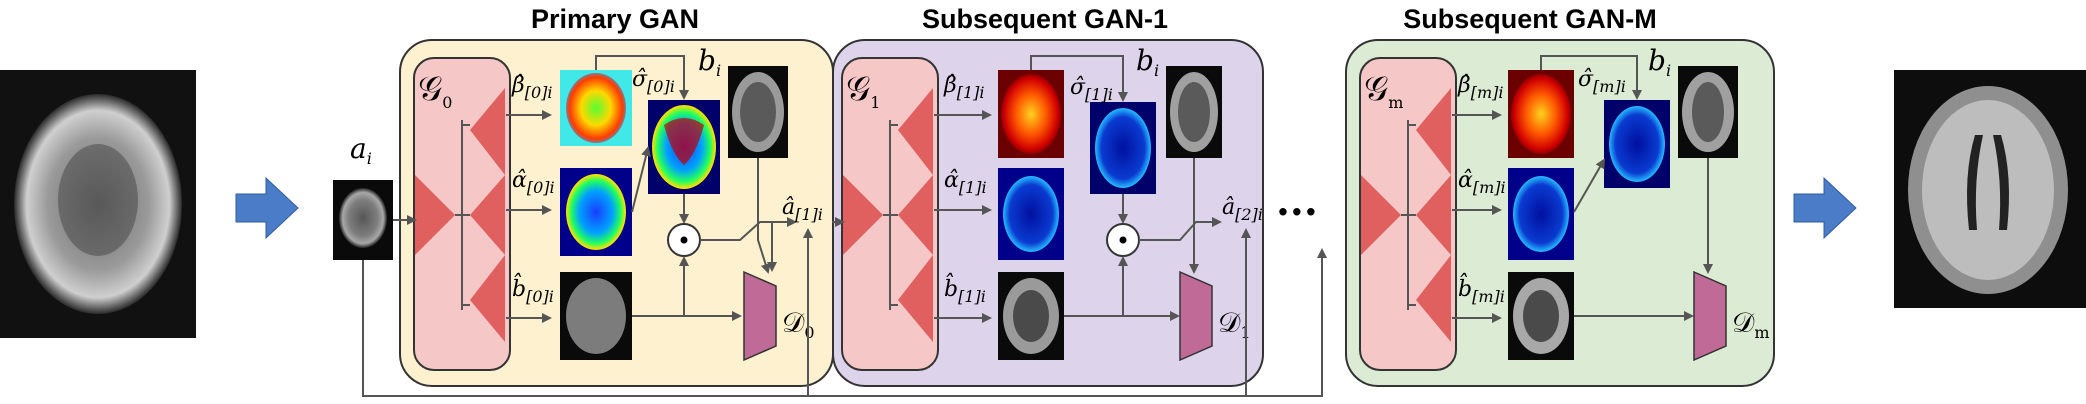 The height and width of the screenshot is (404, 2086). What do you see at coordinates (1990, 189) in the screenshot?
I see `output-image` at bounding box center [1990, 189].